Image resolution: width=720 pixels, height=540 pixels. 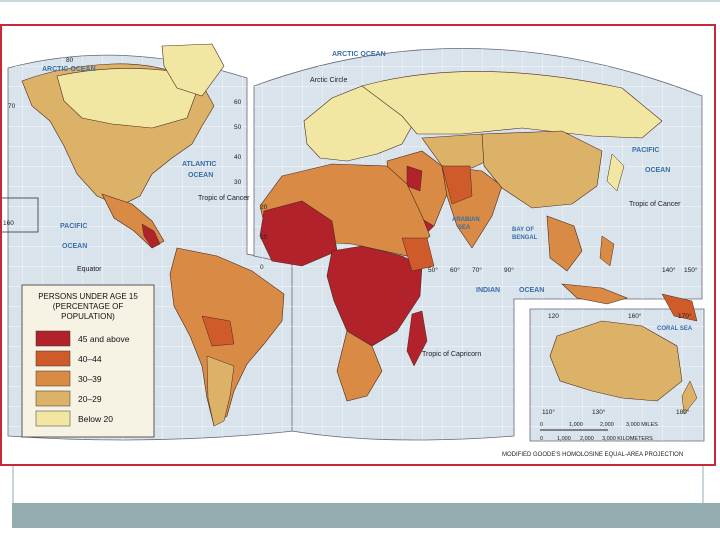 I want to click on label-tropic-cancer-right: Tropic of Cancer, so click(x=655, y=204).